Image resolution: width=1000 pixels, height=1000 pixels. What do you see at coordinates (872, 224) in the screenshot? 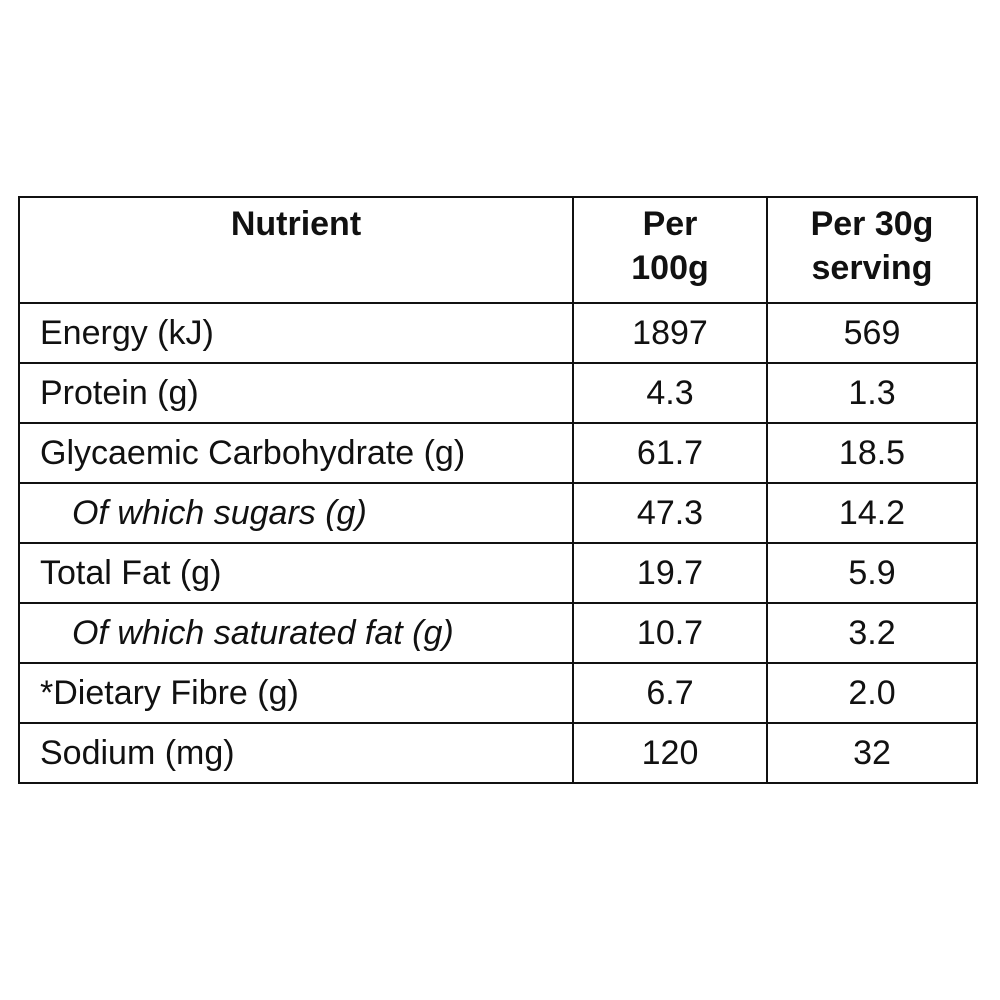
I see `header-per-serving-line1: Per 30g` at bounding box center [872, 224].